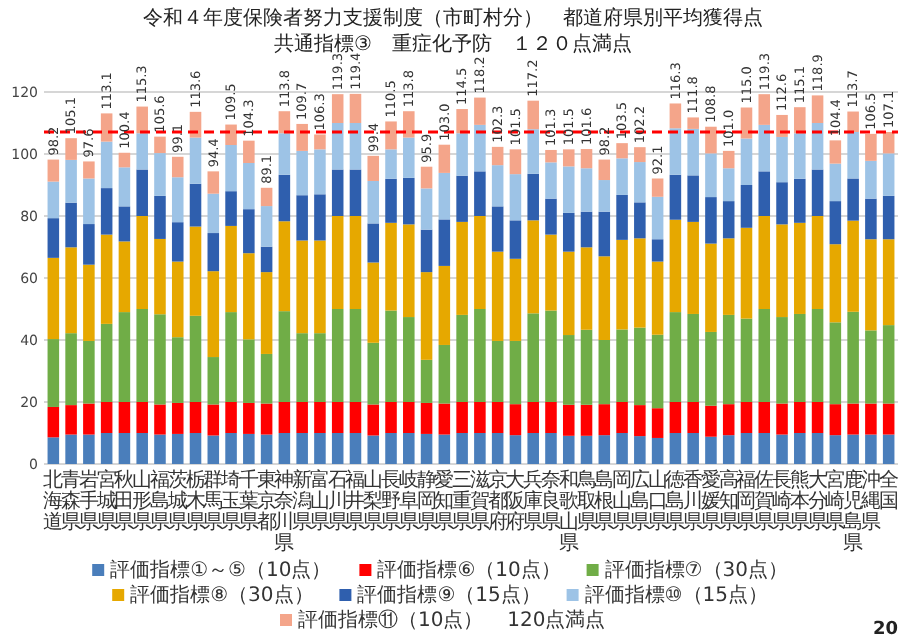 Image resolution: width=906 pixels, height=640 pixels. I want to click on x-tick-label: 熊本県, so click(799, 501).